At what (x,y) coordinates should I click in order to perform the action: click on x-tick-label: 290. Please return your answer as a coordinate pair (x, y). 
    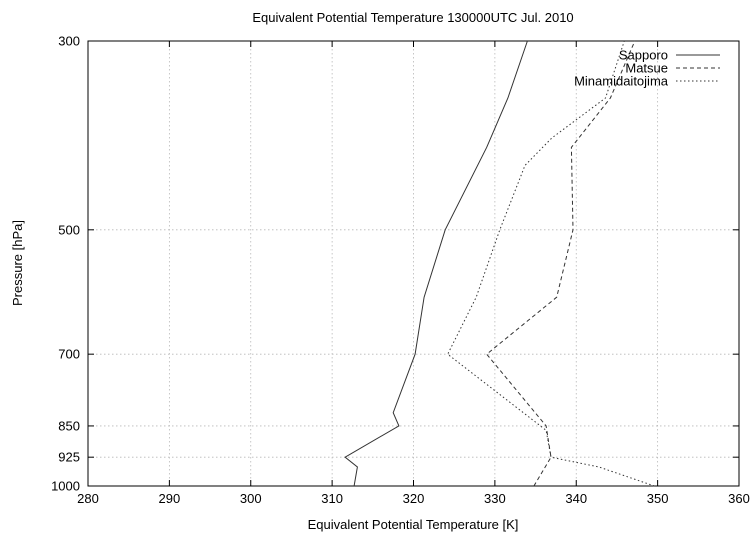
    Looking at the image, I should click on (170, 498).